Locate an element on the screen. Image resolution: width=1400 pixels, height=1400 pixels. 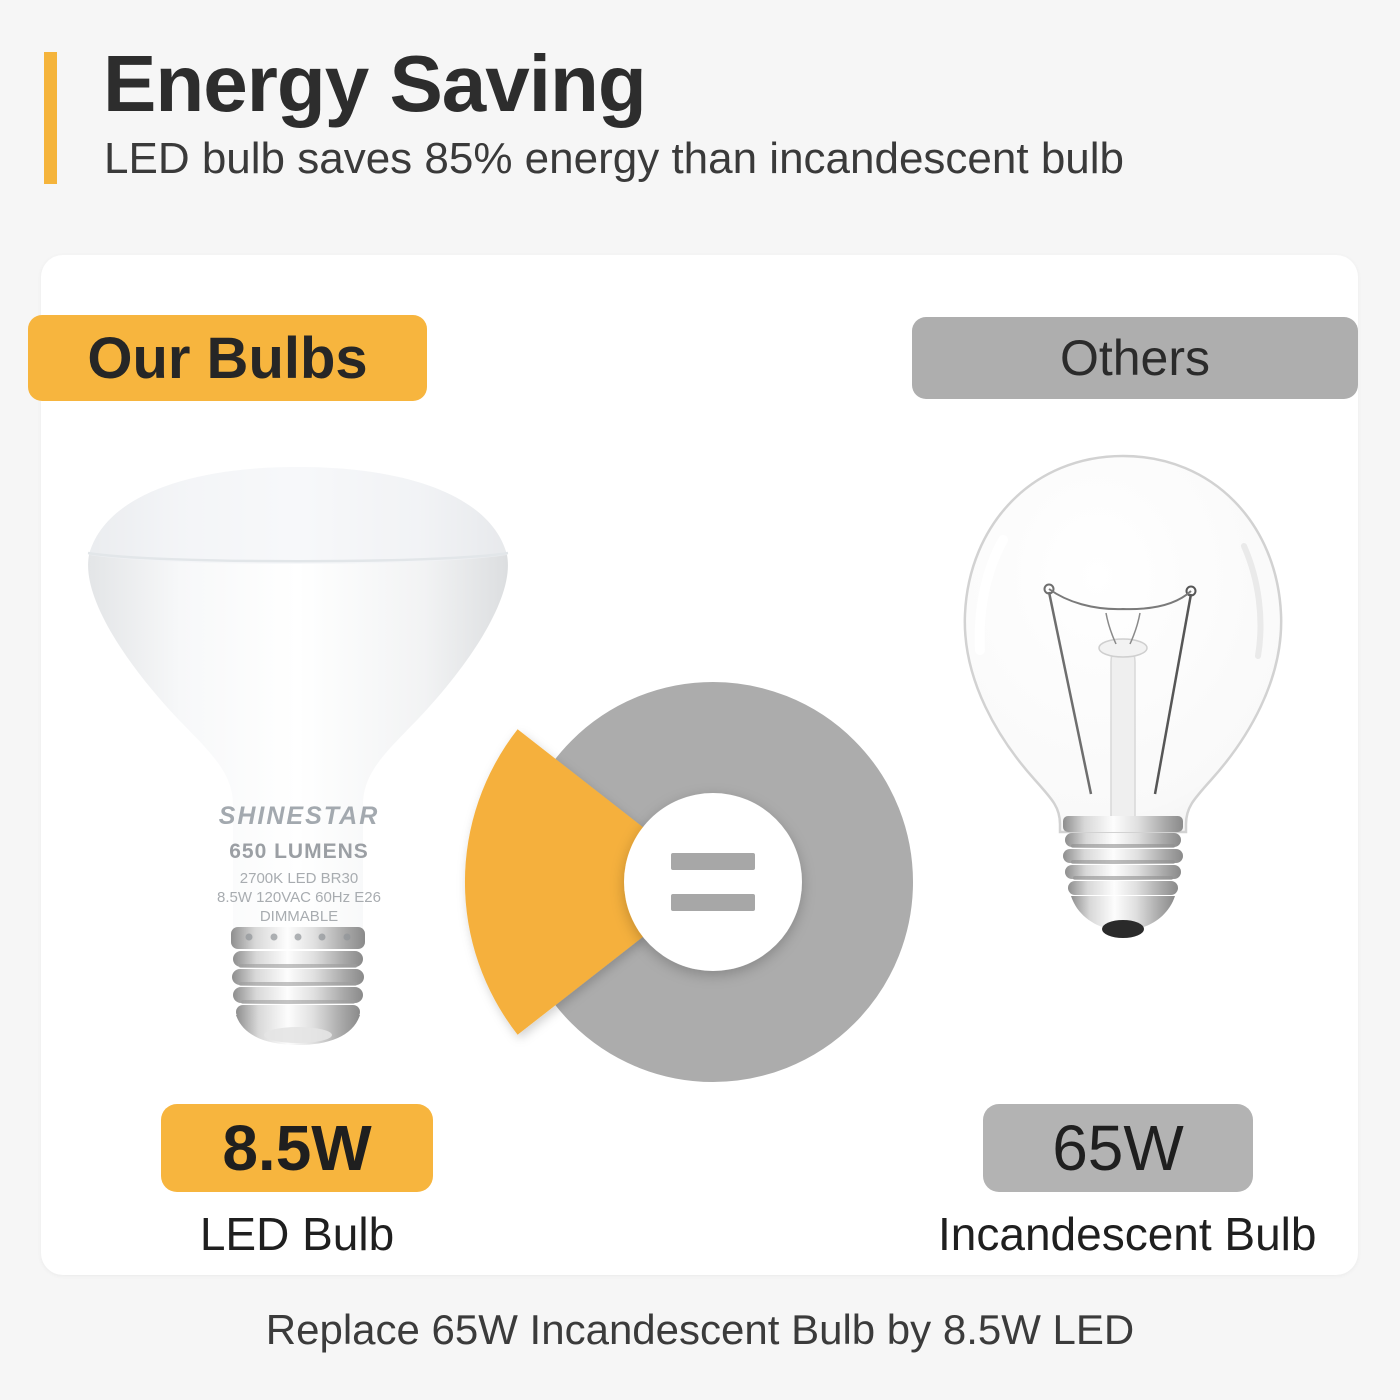
led-wattage-badge: 8.5W is located at coordinates (297, 1148).